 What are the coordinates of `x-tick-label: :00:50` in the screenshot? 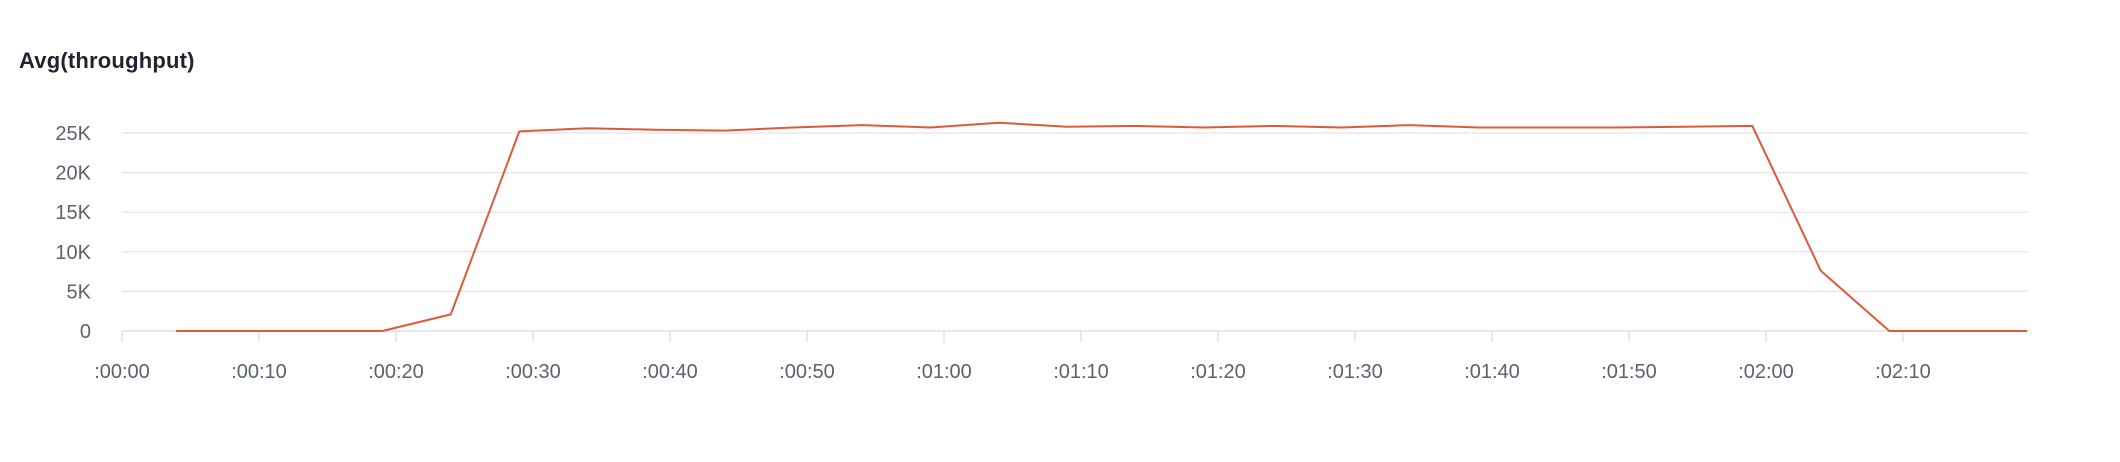 It's located at (807, 372).